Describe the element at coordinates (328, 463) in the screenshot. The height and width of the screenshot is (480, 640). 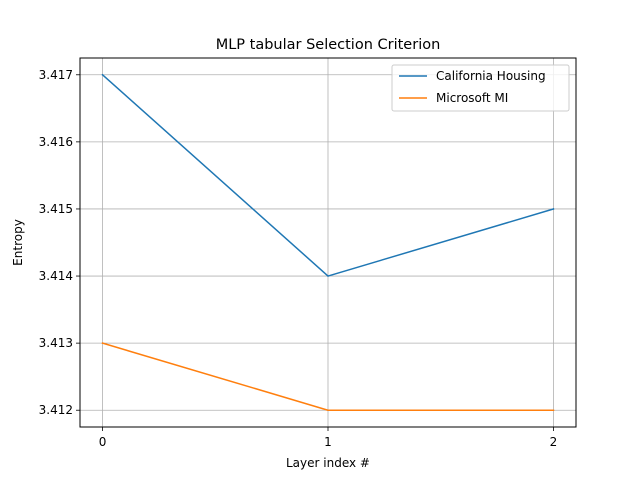
I see `x-axis-label: Layer index #` at that location.